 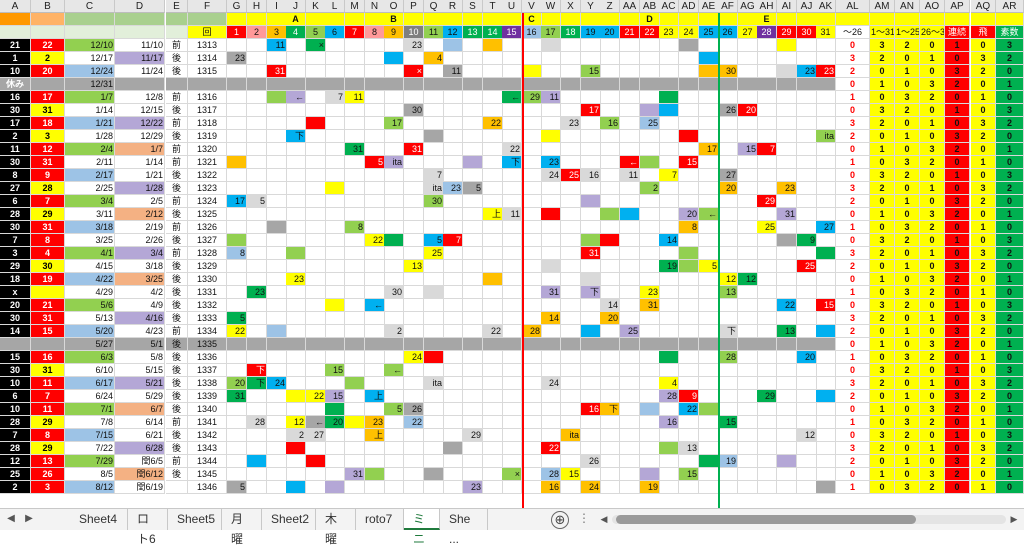 What do you see at coordinates (807, 435) in the screenshot?
I see `table-cell: 12` at bounding box center [807, 435].